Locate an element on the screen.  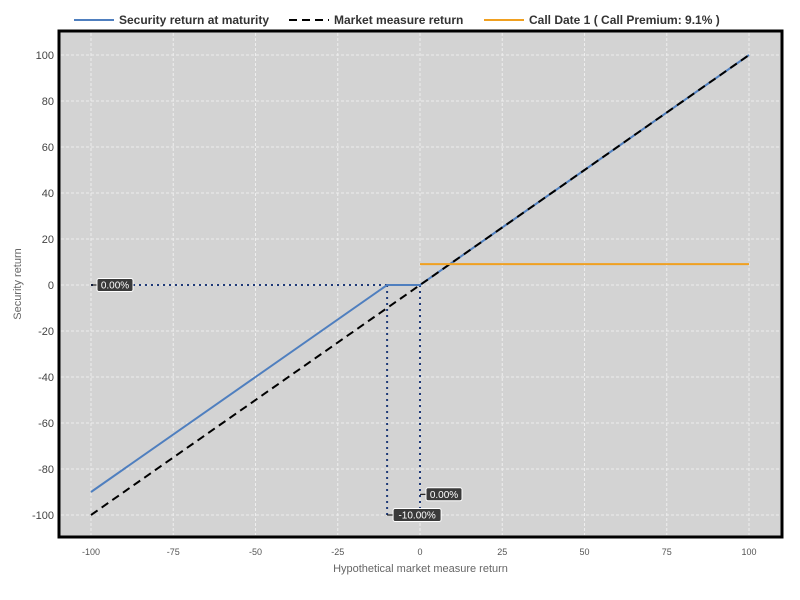
legend-item-2: Market measure return is located at coordinates (398, 20).